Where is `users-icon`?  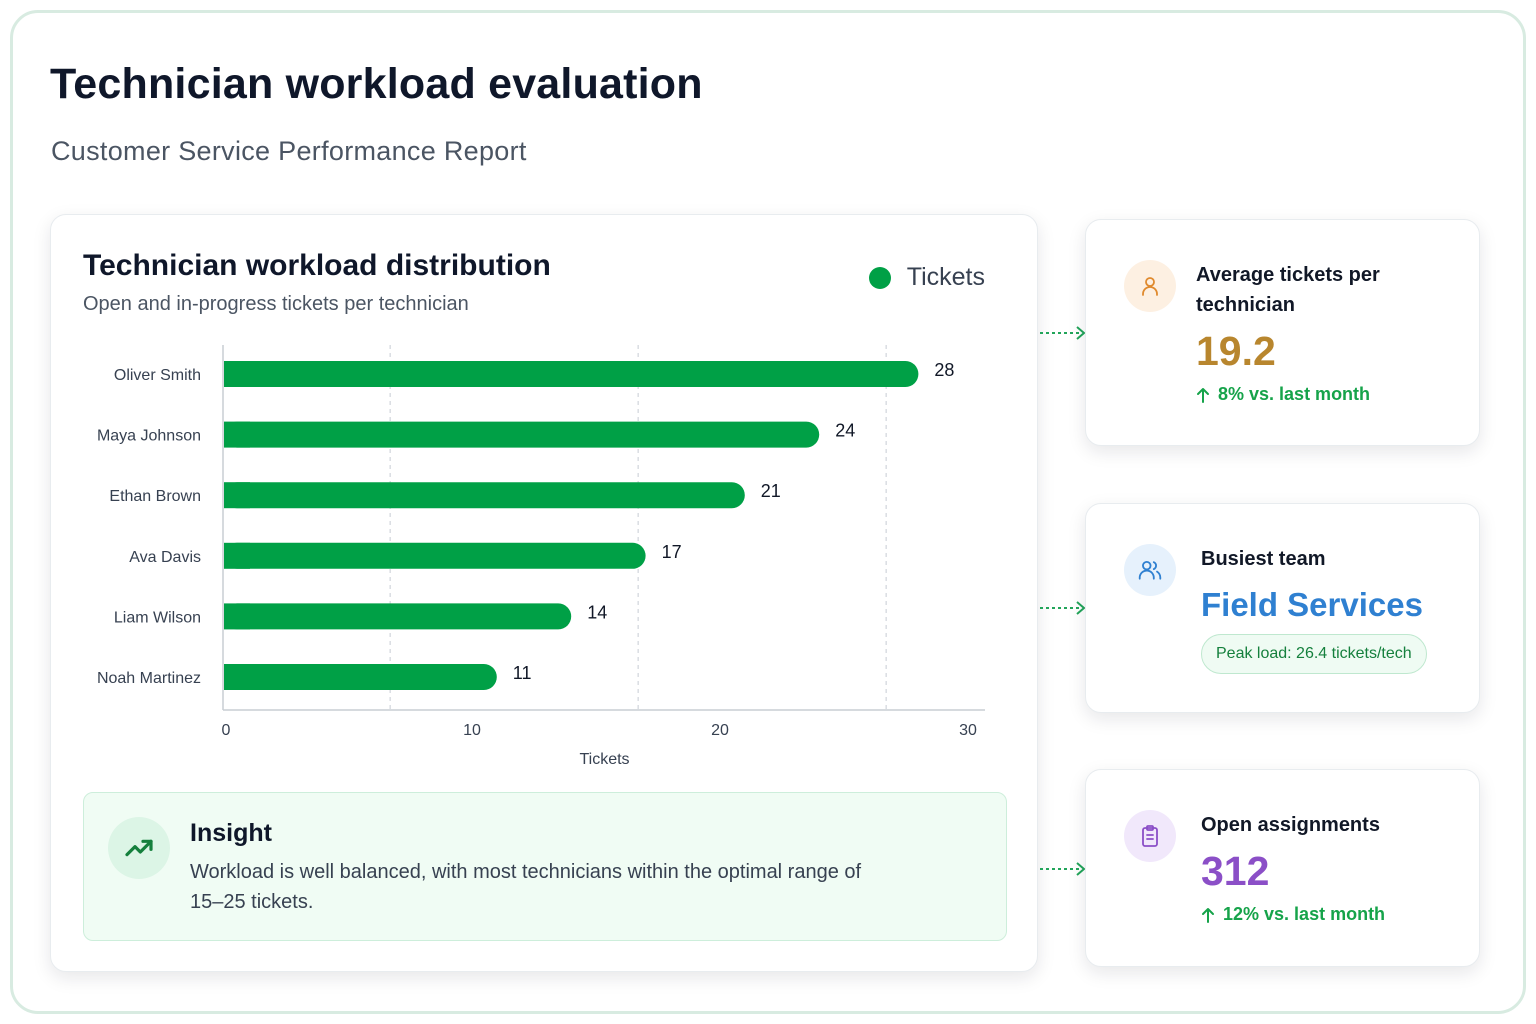 users-icon is located at coordinates (1150, 570).